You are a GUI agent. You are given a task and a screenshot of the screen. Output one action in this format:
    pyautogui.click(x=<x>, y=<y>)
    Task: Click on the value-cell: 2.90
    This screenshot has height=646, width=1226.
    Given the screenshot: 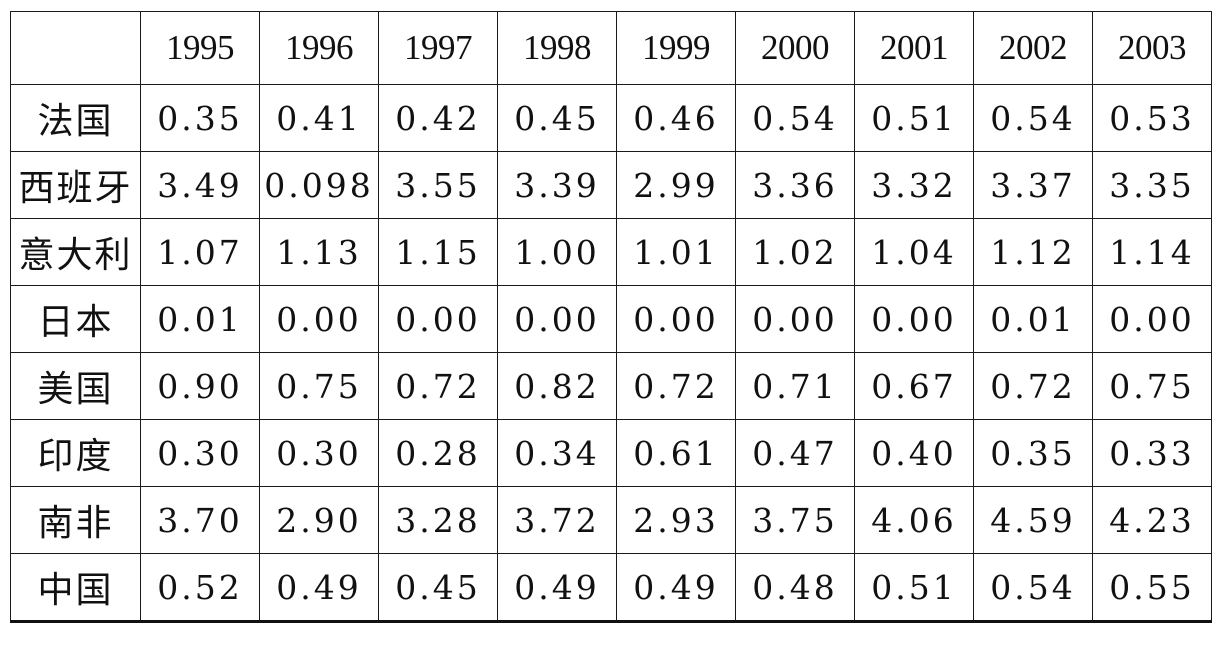 What is the action you would take?
    pyautogui.click(x=319, y=520)
    